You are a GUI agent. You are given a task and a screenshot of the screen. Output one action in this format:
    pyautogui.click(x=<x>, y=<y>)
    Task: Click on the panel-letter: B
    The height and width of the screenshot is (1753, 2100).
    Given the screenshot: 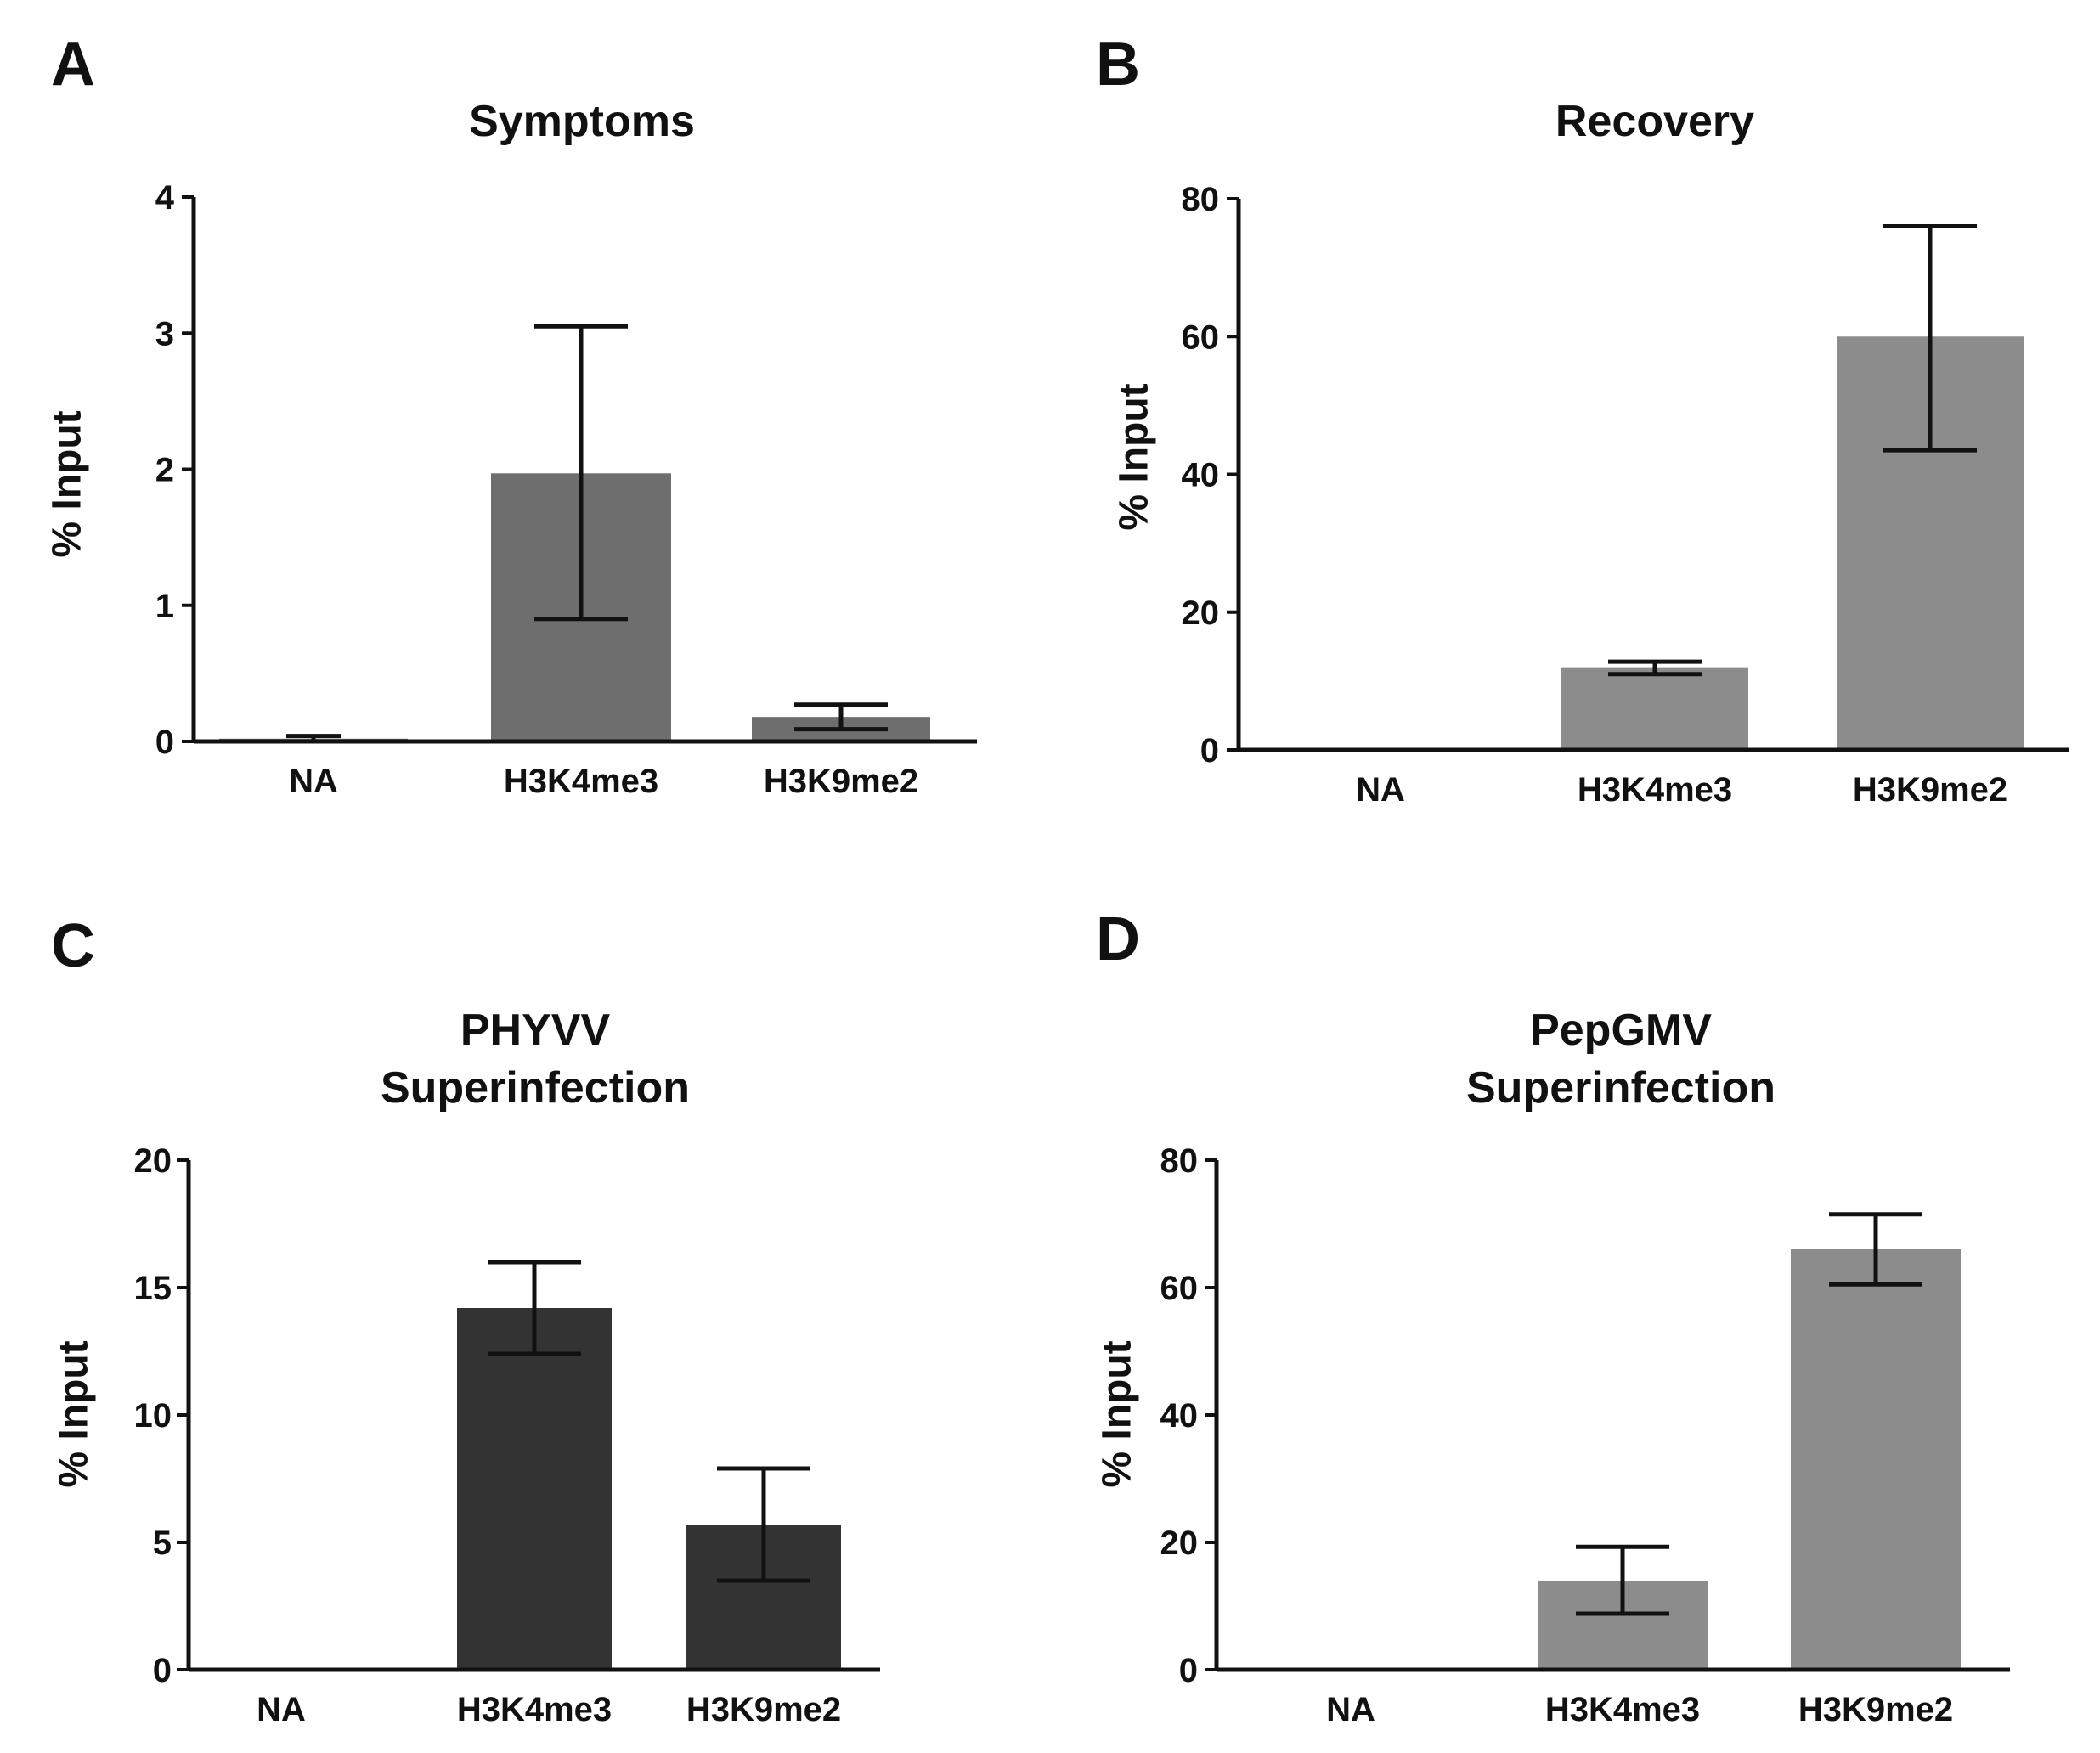 What is the action you would take?
    pyautogui.click(x=1118, y=65)
    